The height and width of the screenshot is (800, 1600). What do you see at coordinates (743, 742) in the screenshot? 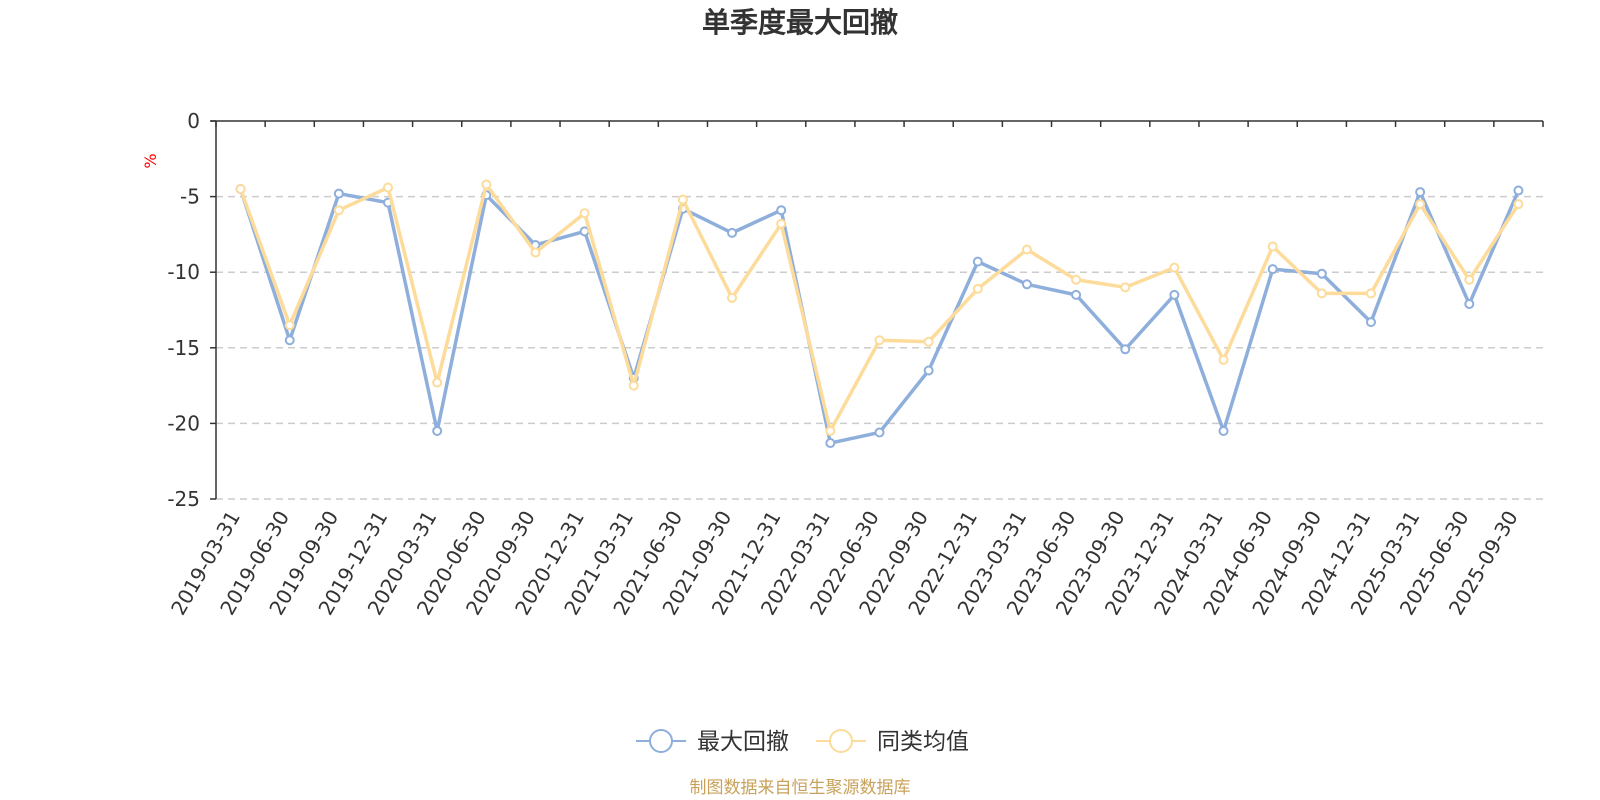
I see `legend-label: 最大回撤` at bounding box center [743, 742].